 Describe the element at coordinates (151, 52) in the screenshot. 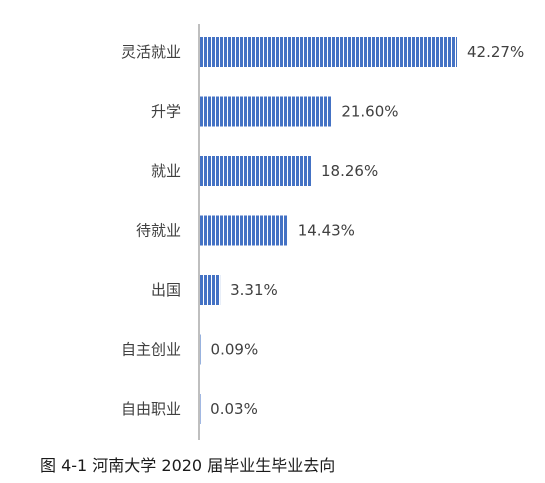

I see `category-label: 灵活就业` at that location.